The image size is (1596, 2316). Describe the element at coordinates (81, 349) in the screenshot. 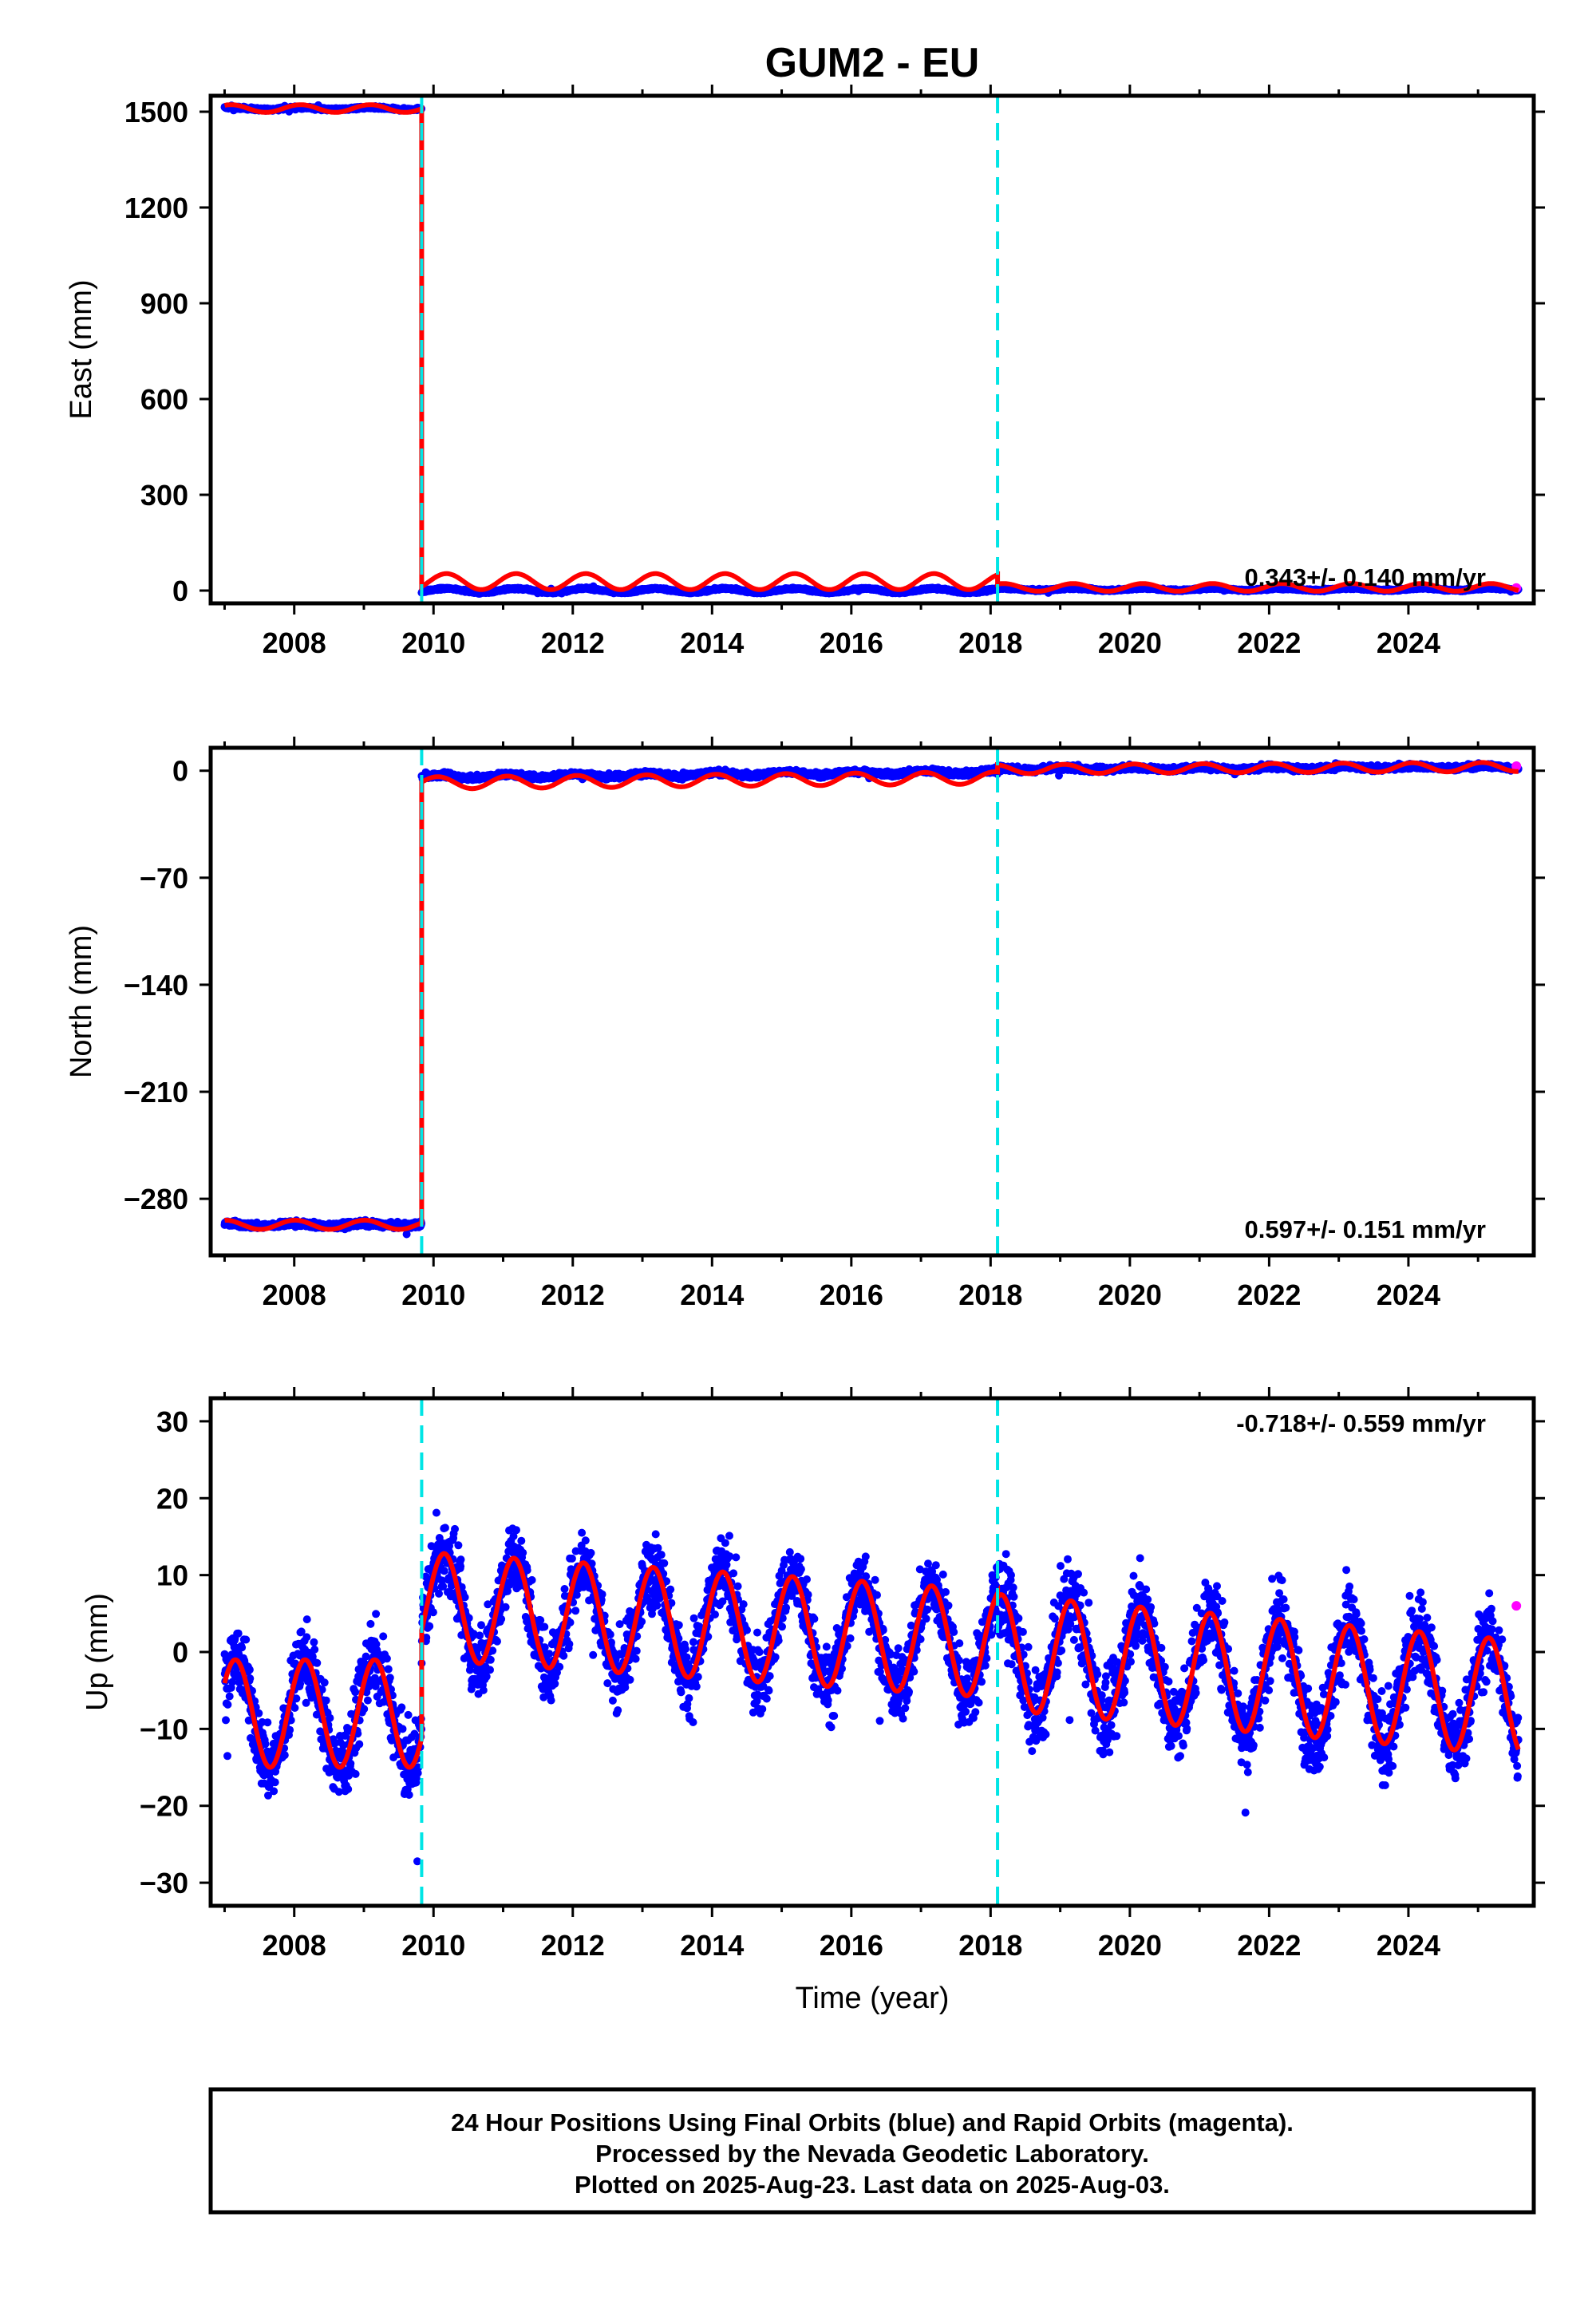

I see `east-y-axis-label: East (mm)` at that location.